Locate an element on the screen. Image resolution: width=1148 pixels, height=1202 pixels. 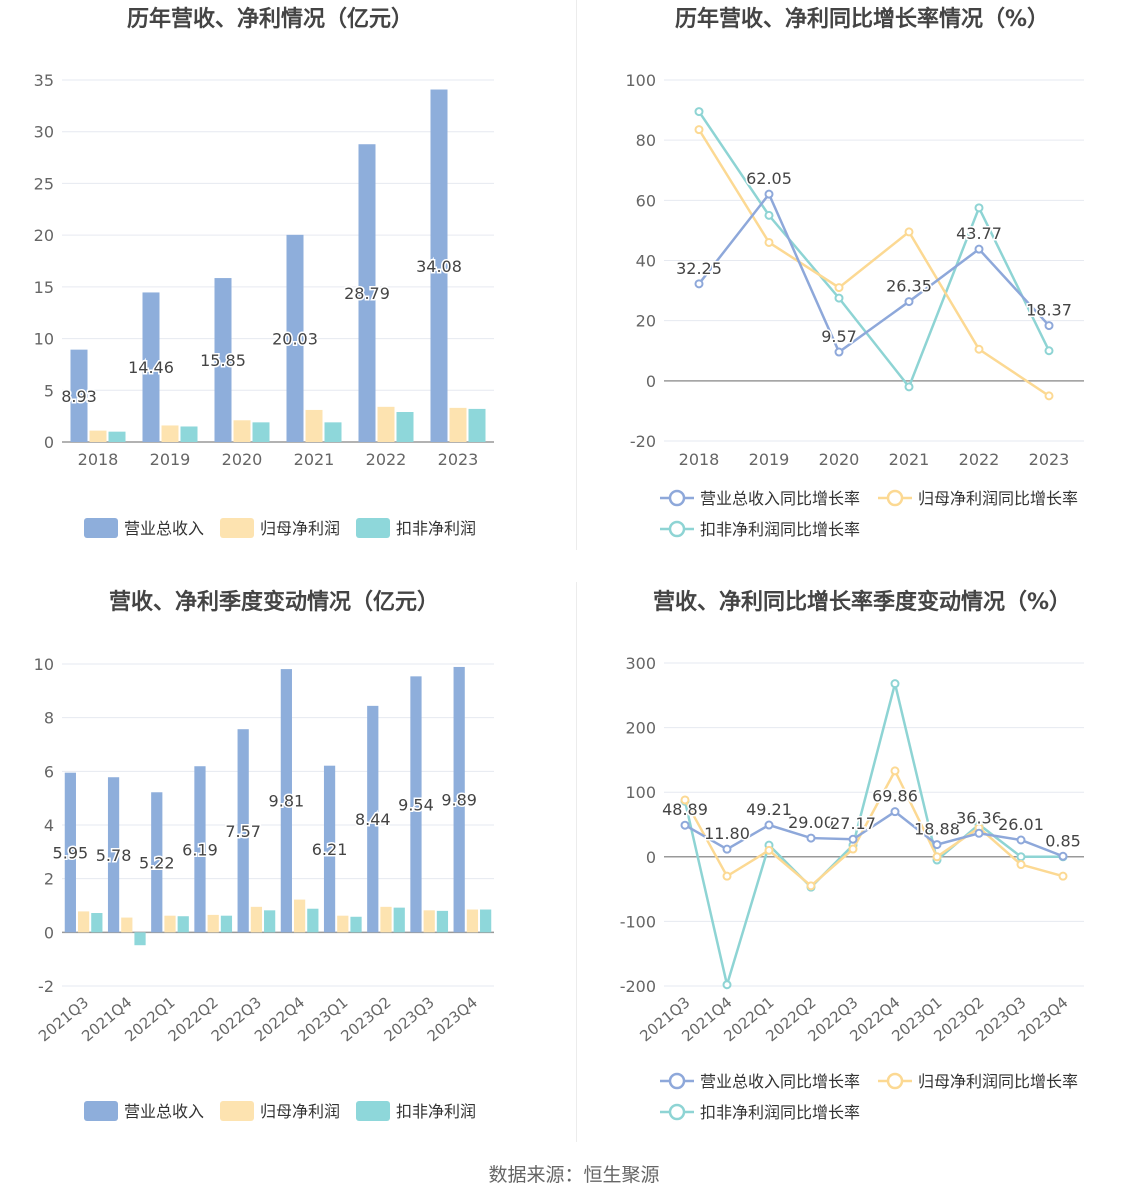
data-label: 32.25 is located at coordinates (699, 268).